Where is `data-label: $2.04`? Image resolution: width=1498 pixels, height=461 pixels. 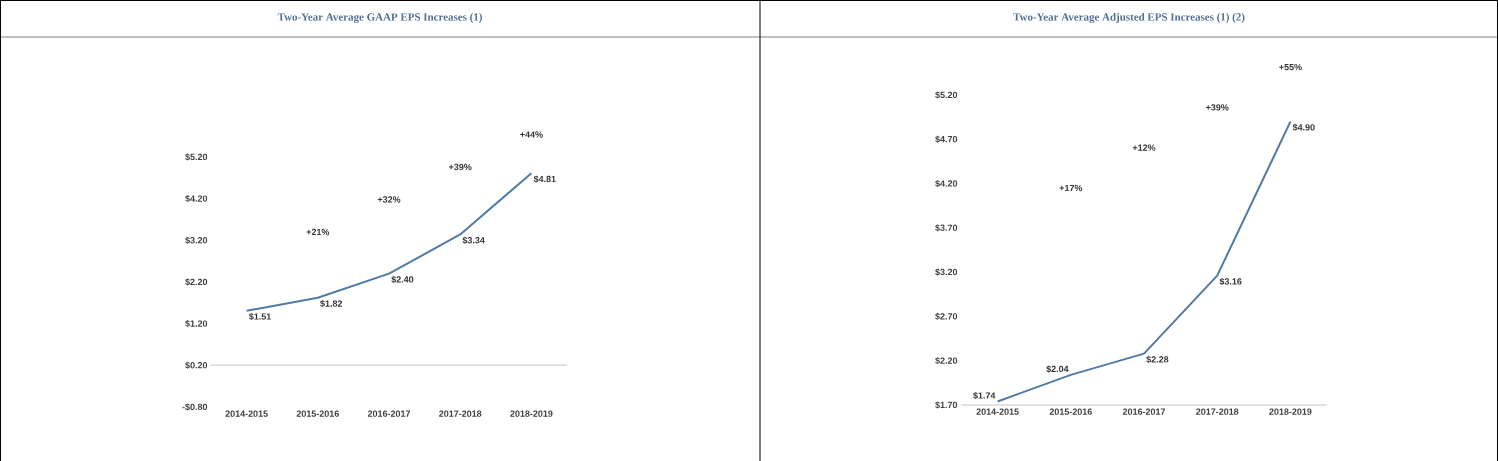
data-label: $2.04 is located at coordinates (1057, 369).